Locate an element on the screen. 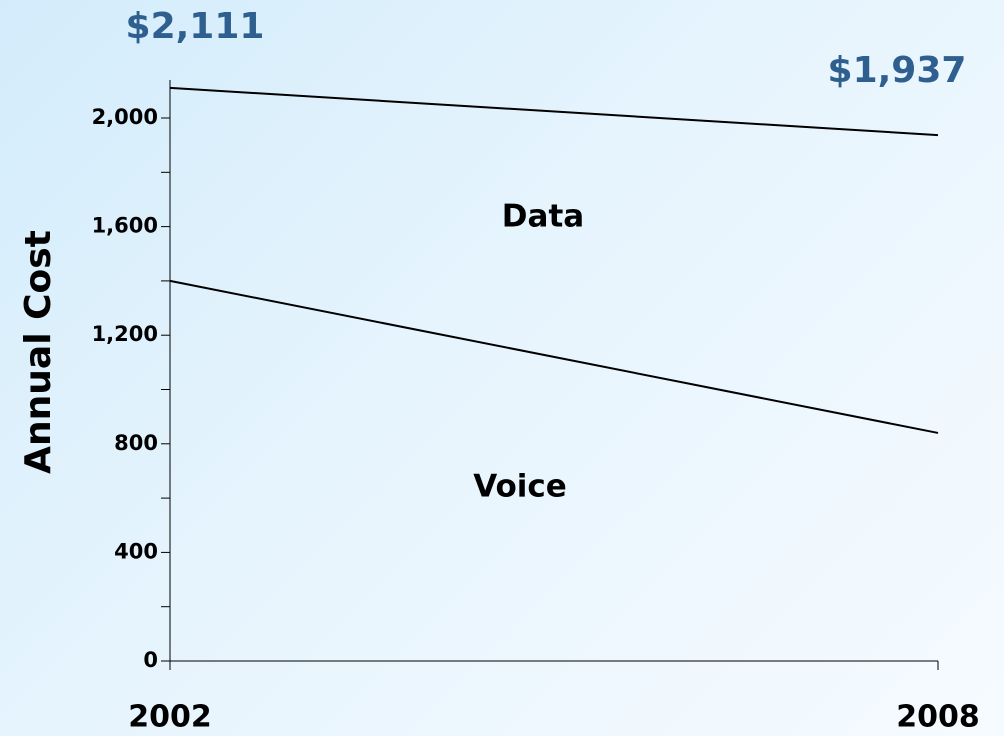  x-tick-label: 2002 is located at coordinates (170, 717).